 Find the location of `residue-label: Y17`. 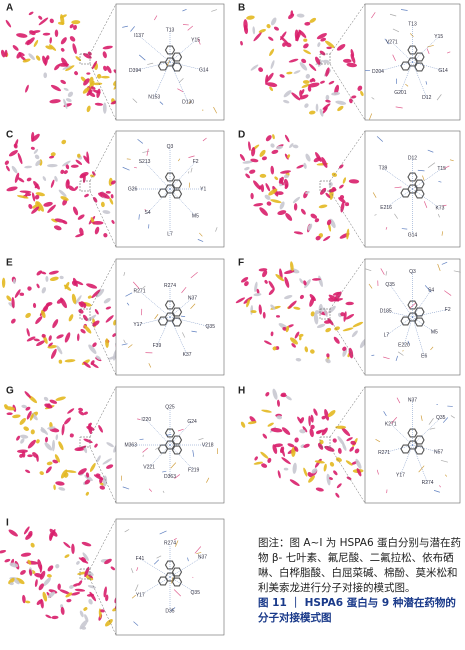

residue-label: Y17 is located at coordinates (400, 476).